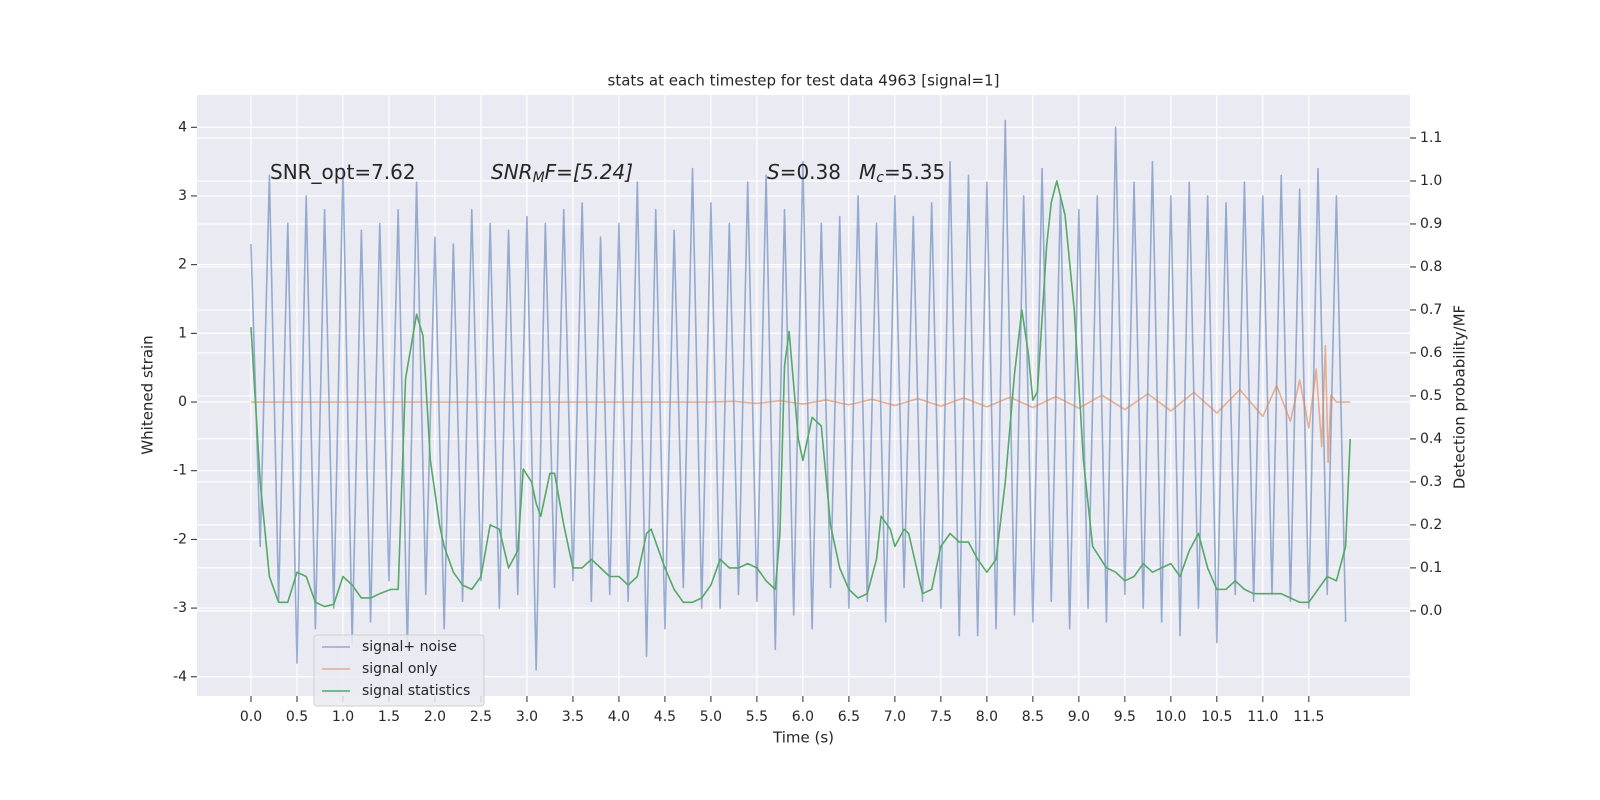 This screenshot has width=1600, height=800. I want to click on y2-tick-label: 0.8, so click(1431, 267).